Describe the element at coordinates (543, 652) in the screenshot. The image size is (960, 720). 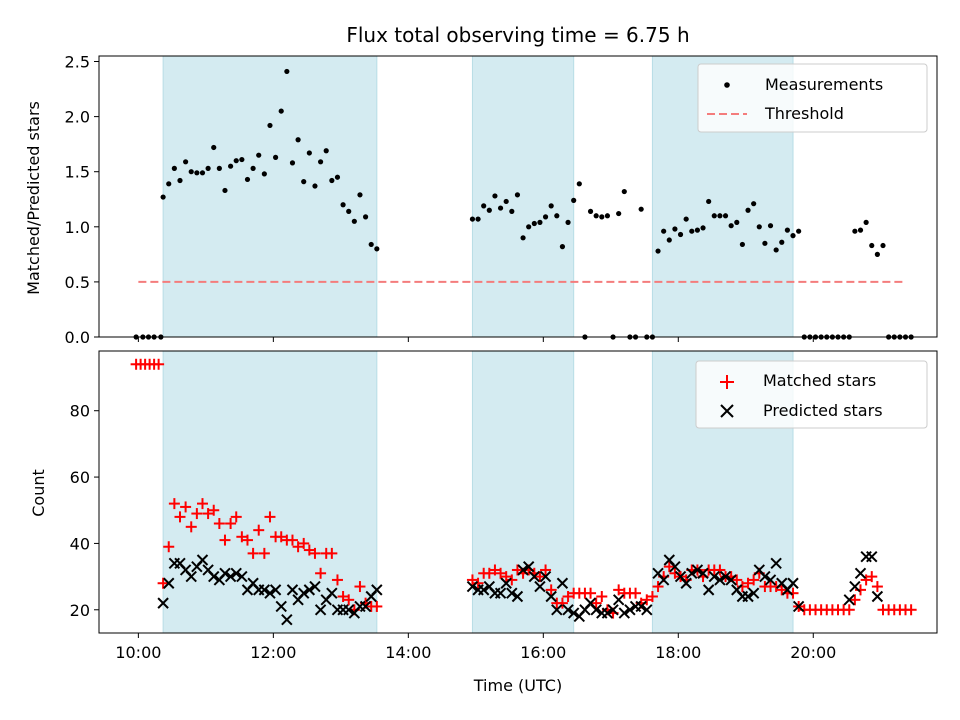
I see `x-tick-label: 16:00` at that location.